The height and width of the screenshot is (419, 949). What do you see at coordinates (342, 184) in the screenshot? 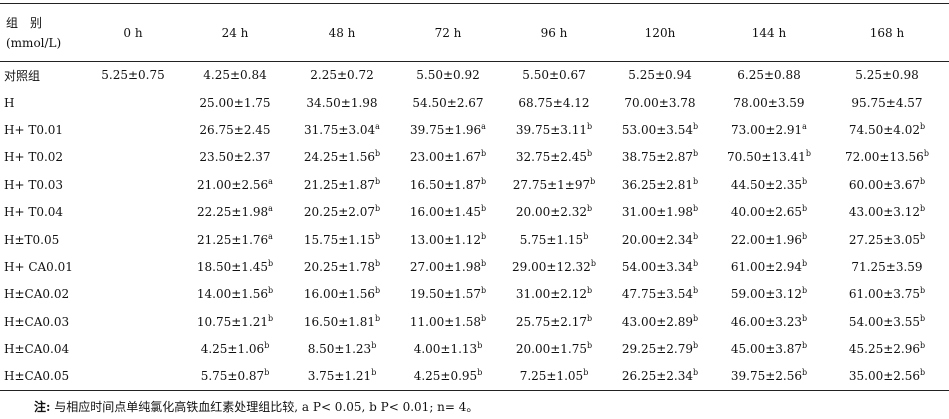
I see `cell: 21.25±1.87b` at bounding box center [342, 184].